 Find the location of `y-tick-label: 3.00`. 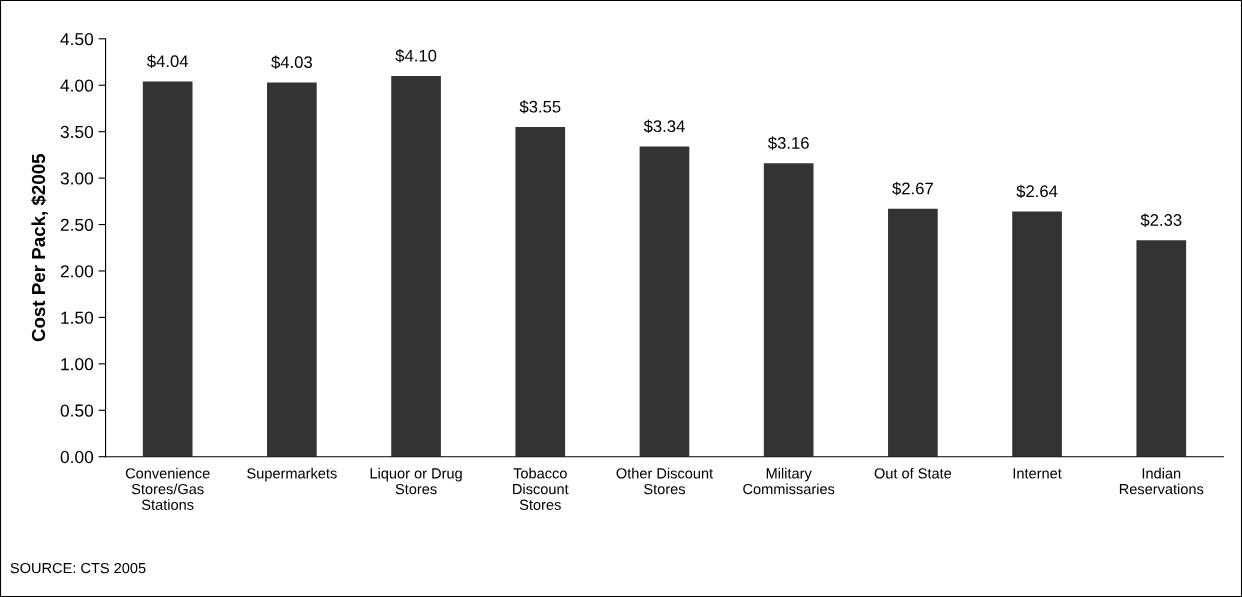

y-tick-label: 3.00 is located at coordinates (77, 178).